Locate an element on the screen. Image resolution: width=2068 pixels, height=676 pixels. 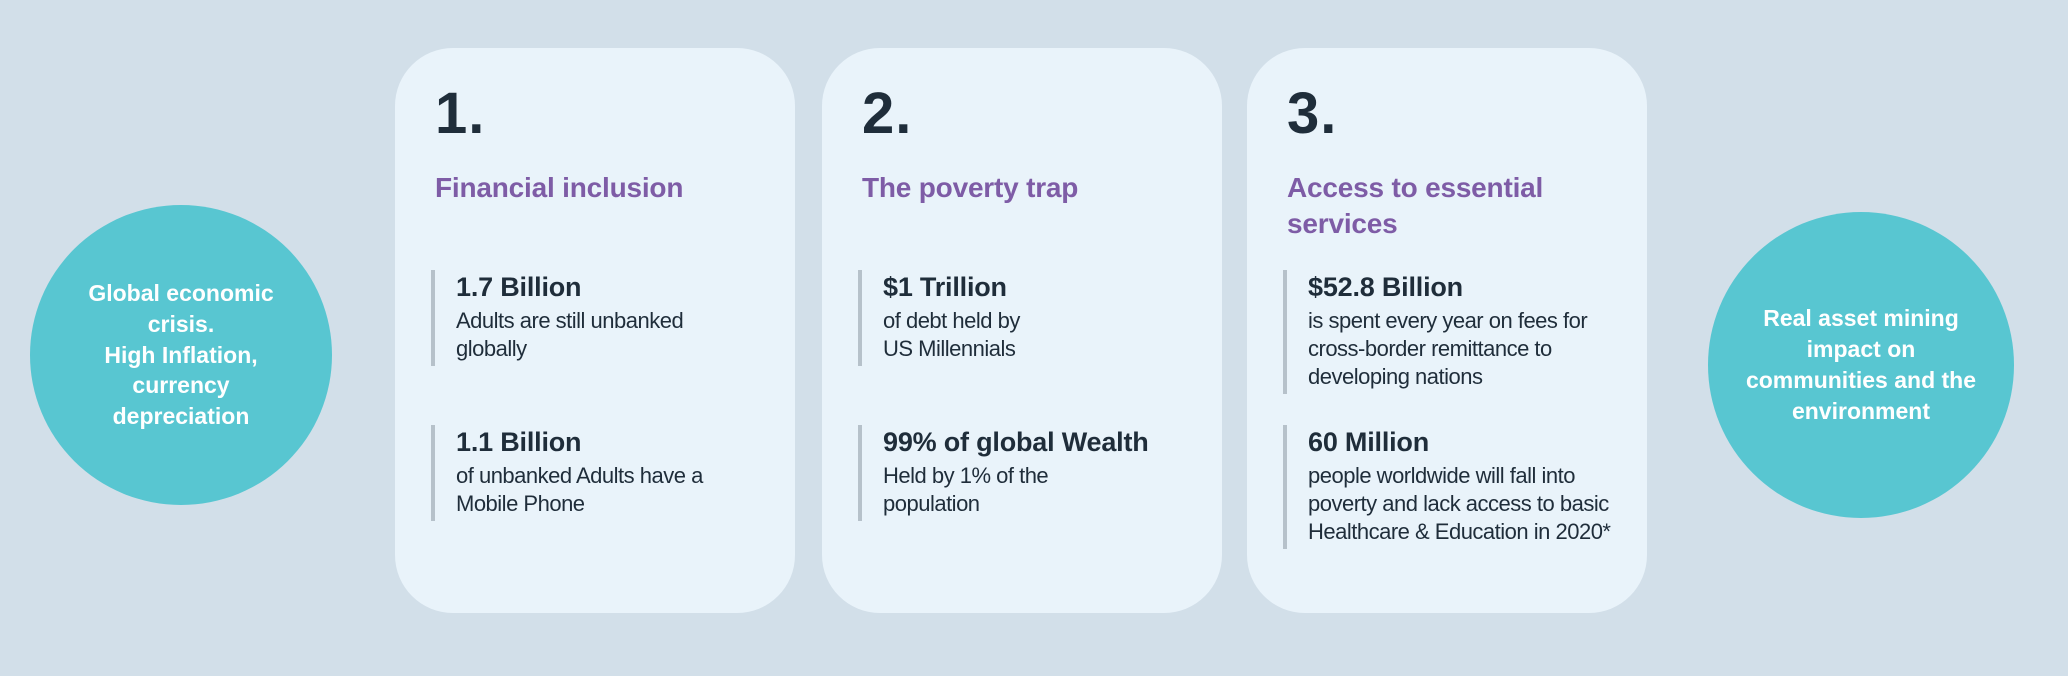
stat-value: 1.7 Billion is located at coordinates (519, 287).